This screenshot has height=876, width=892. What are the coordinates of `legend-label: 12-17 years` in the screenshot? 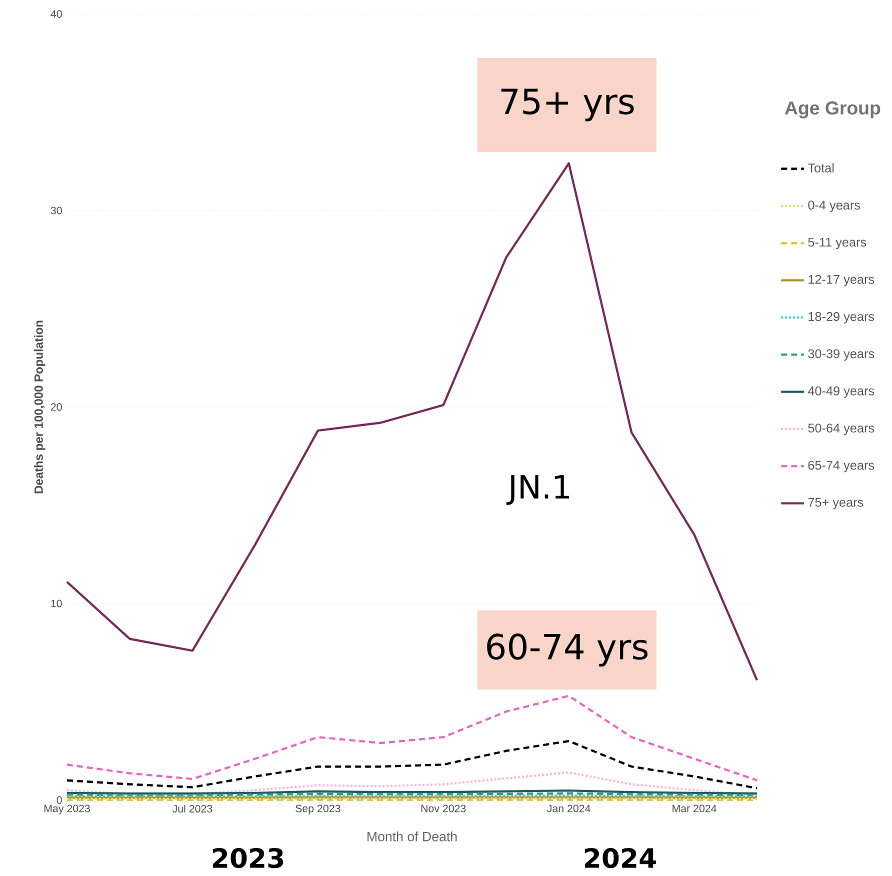 It's located at (841, 280).